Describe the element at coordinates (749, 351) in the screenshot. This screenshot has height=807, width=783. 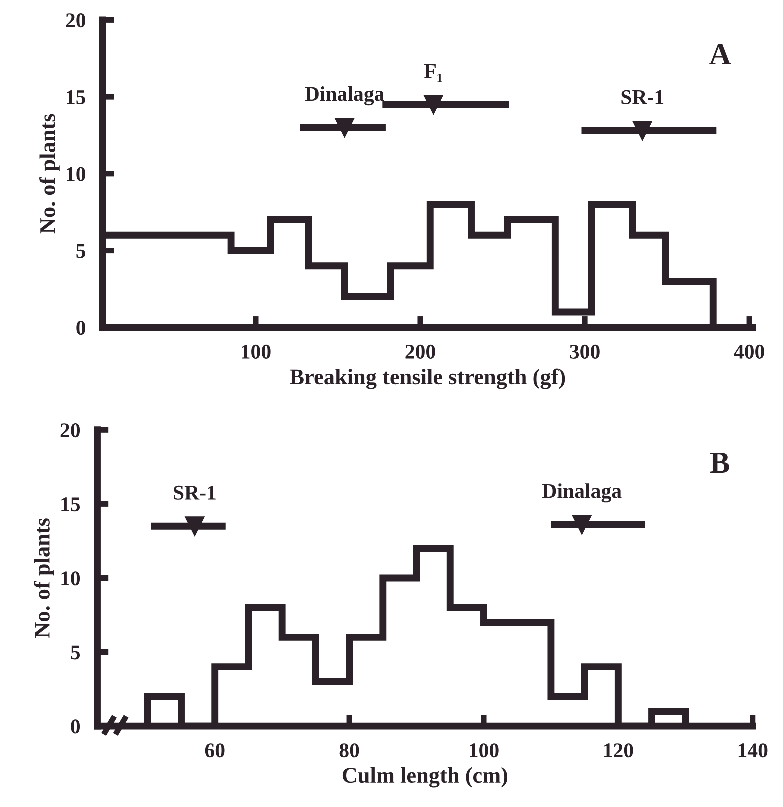
I see `x-tick-label: 400` at that location.